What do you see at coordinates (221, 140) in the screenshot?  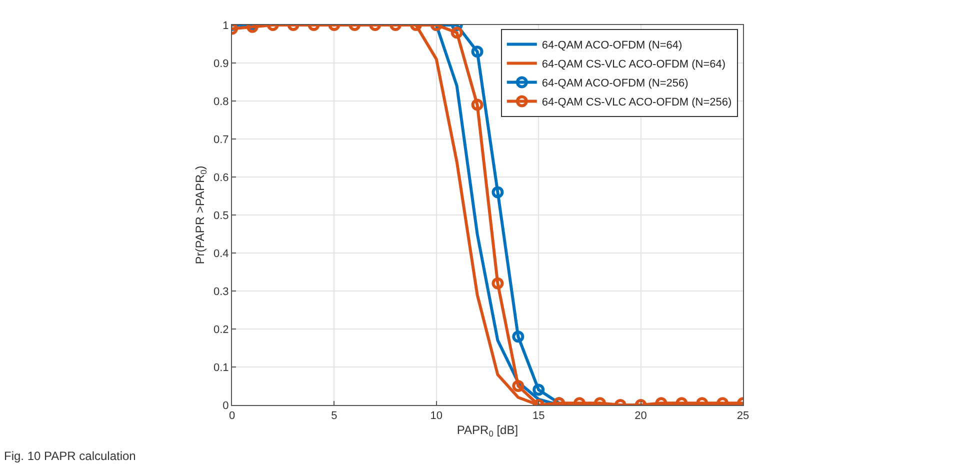 I see `y-tick-label: 0.7` at bounding box center [221, 140].